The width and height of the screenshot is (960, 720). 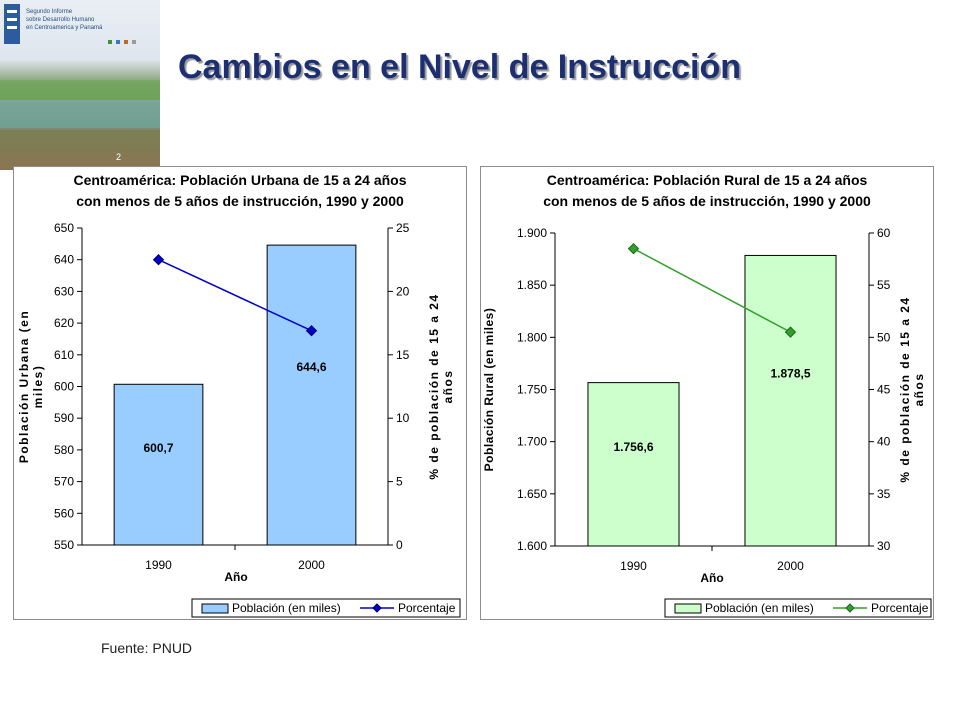 What do you see at coordinates (399, 545) in the screenshot?
I see `y2-tick-label: 0` at bounding box center [399, 545].